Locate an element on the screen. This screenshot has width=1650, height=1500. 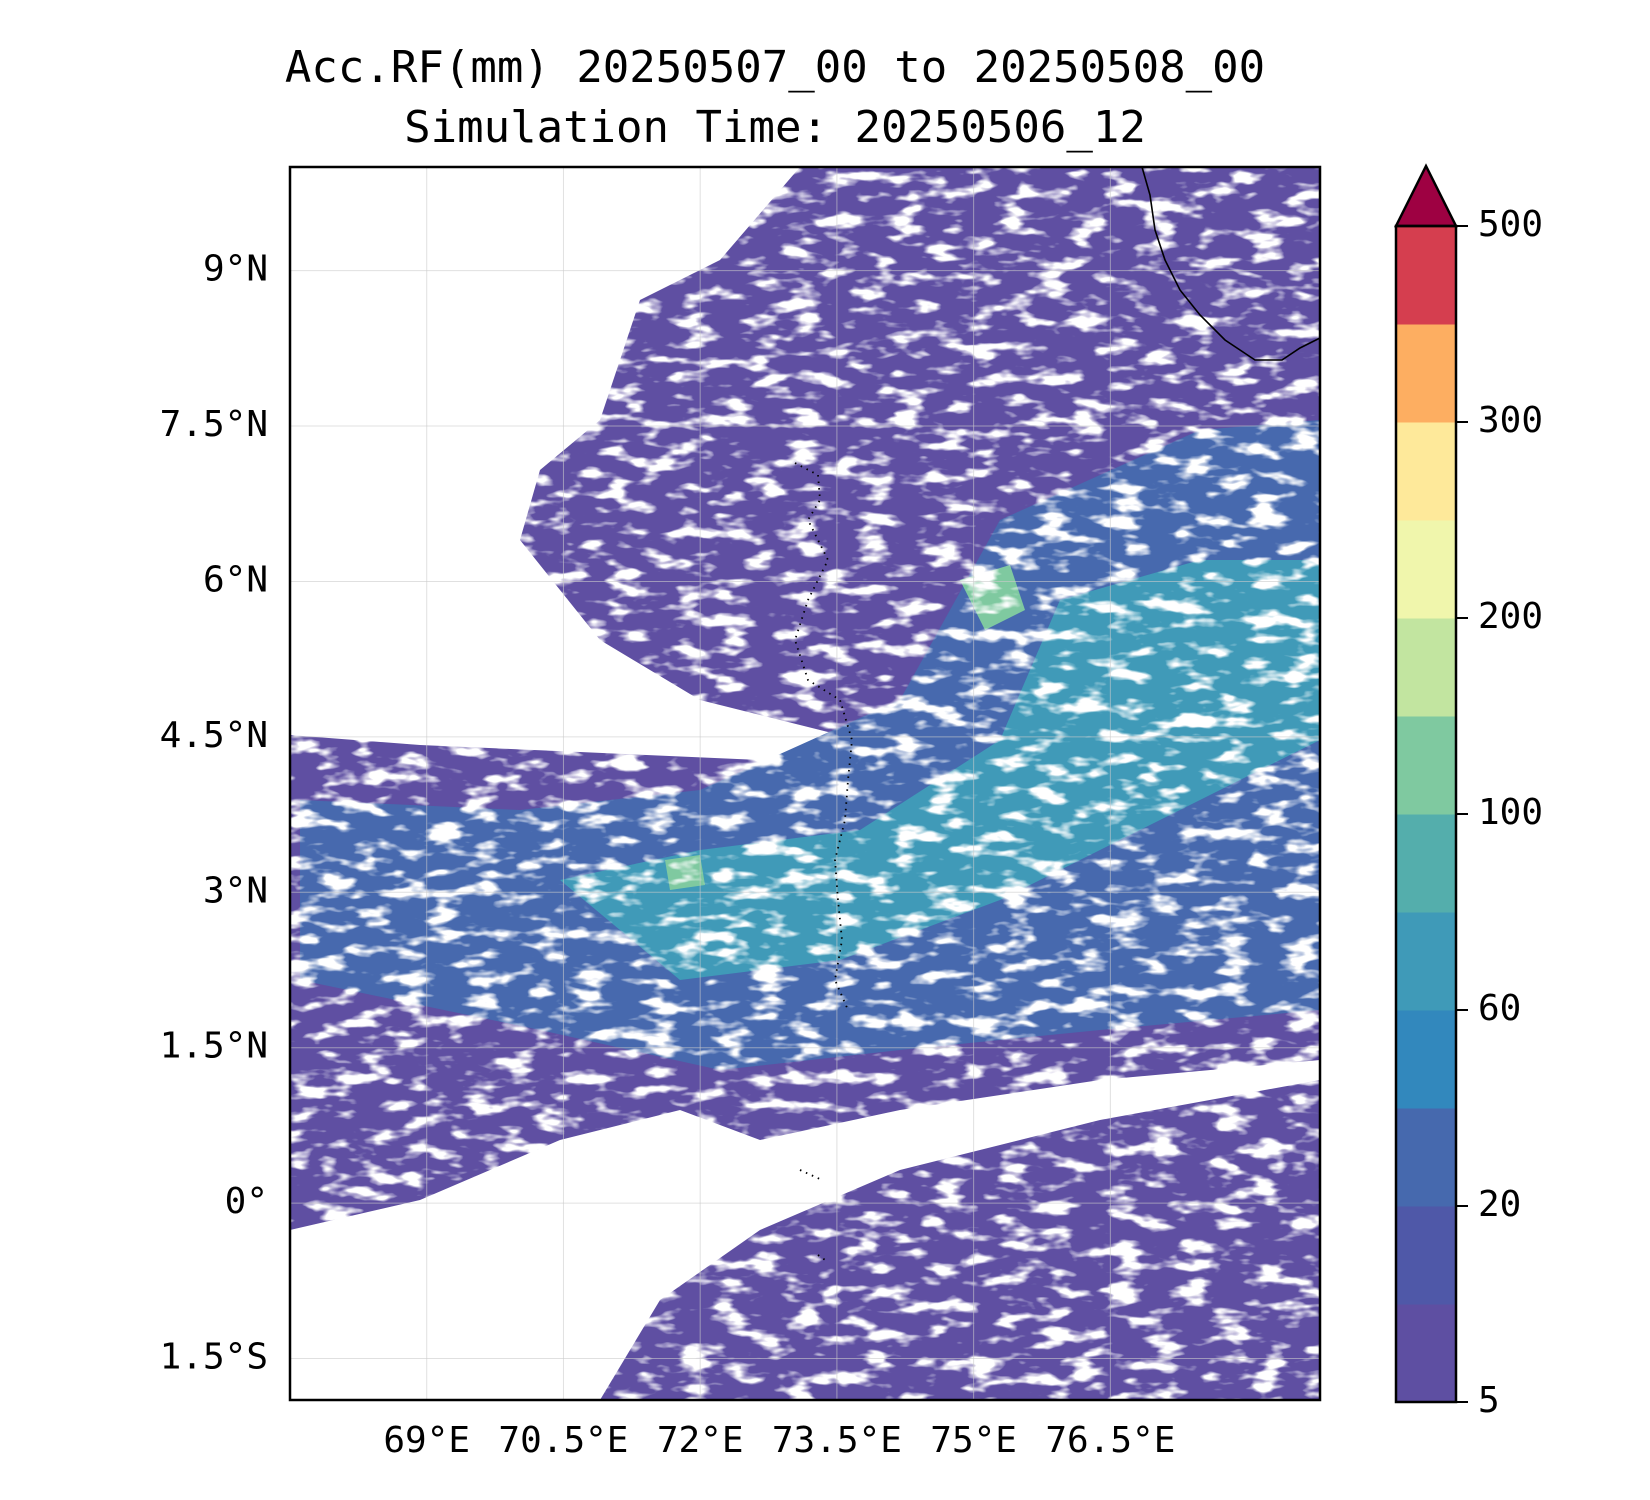
lat-tick-label: 3°N is located at coordinates (235, 890).